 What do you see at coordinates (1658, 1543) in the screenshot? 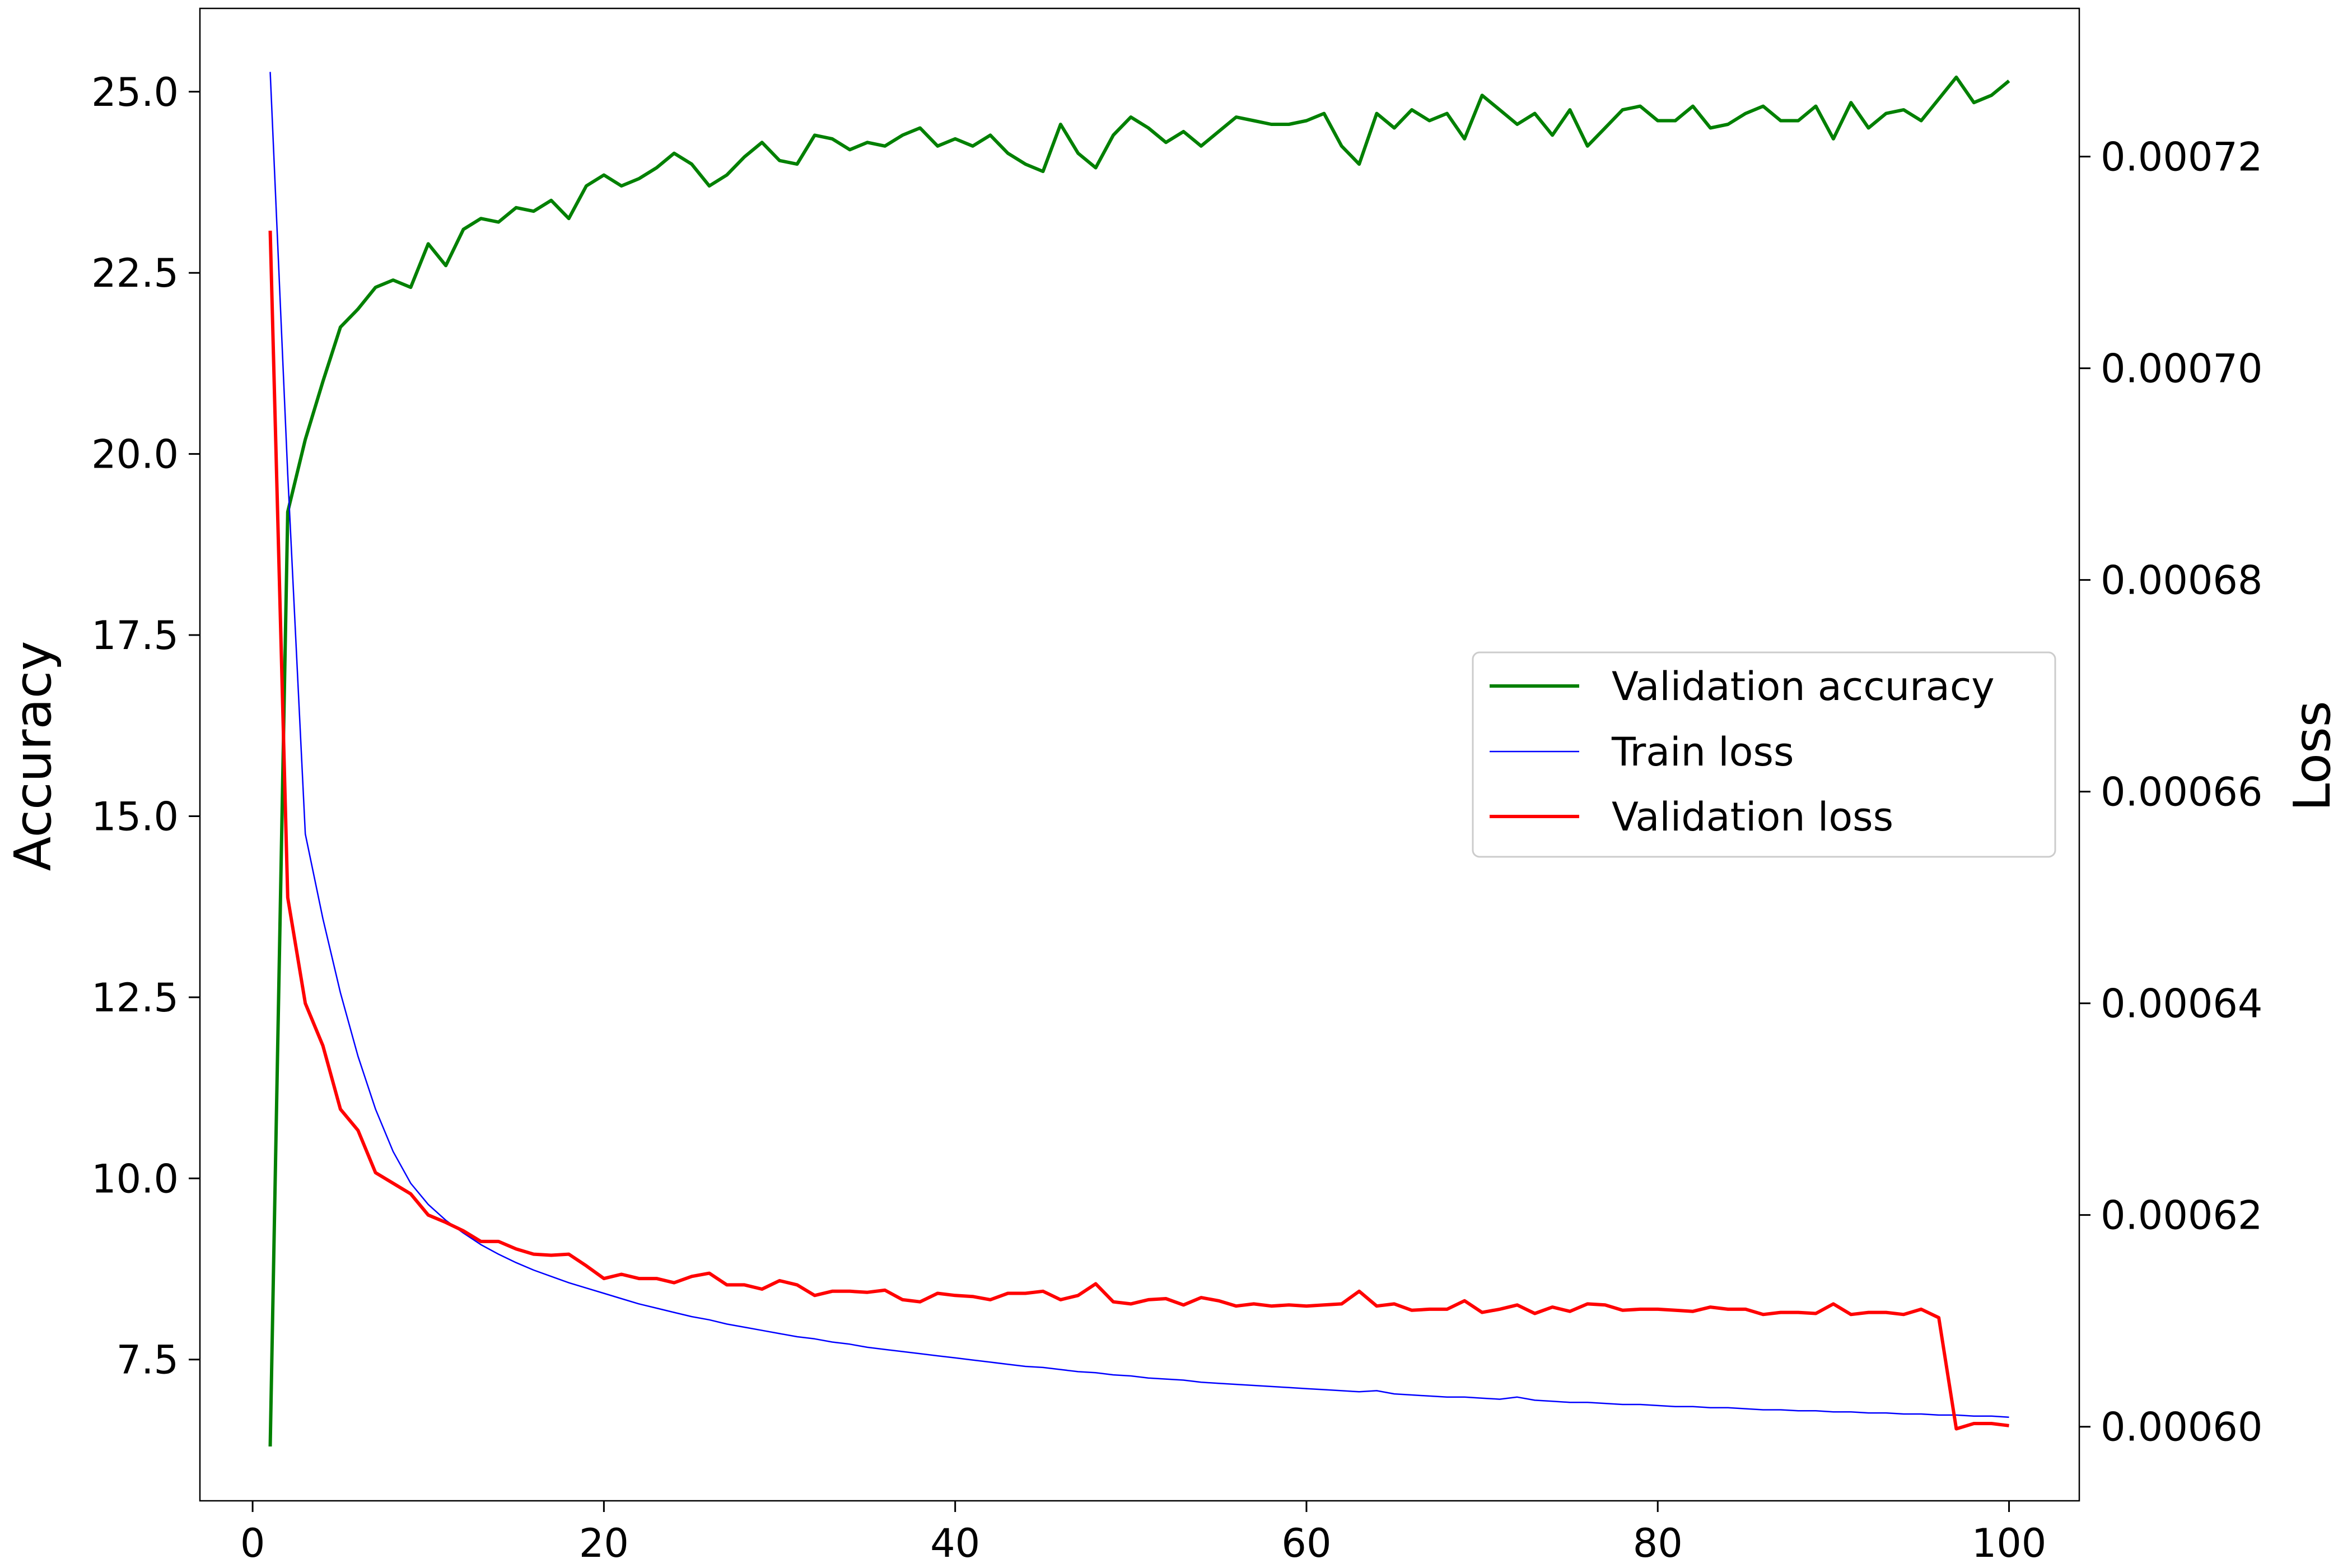
I see `x-tick-label: 80` at bounding box center [1658, 1543].